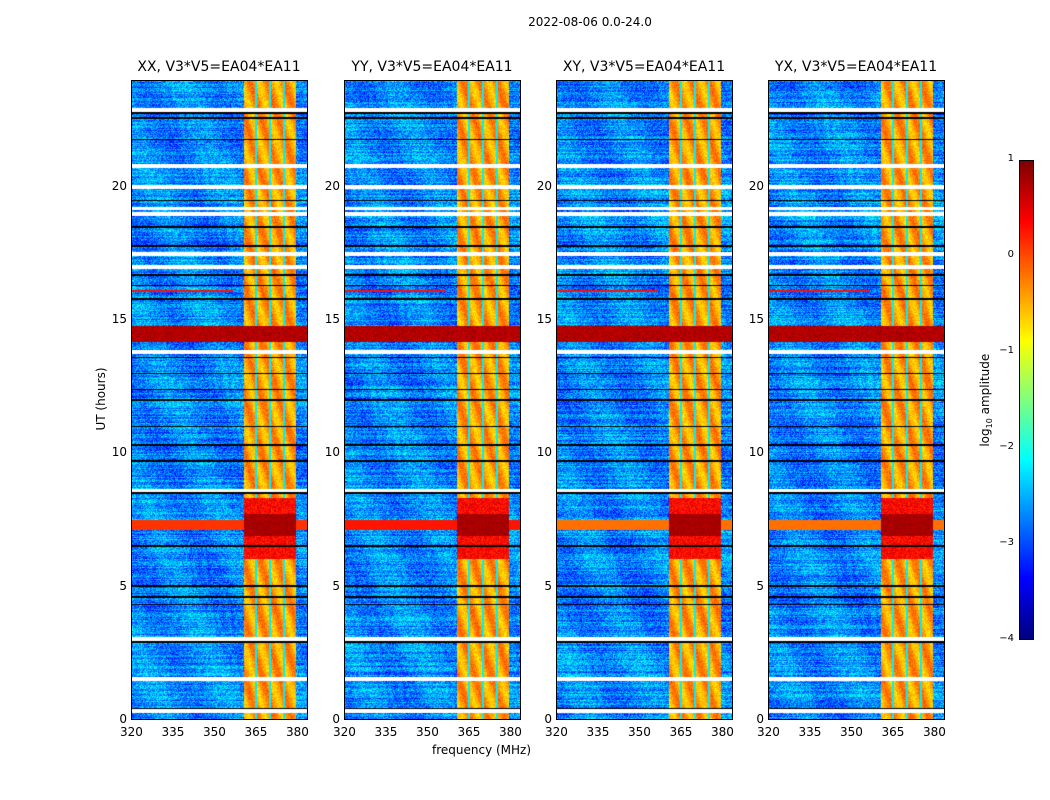 Image resolution: width=1050 pixels, height=800 pixels. Describe the element at coordinates (590, 22) in the screenshot. I see `figure-title: 2022-08-06 0.0-24.0` at that location.